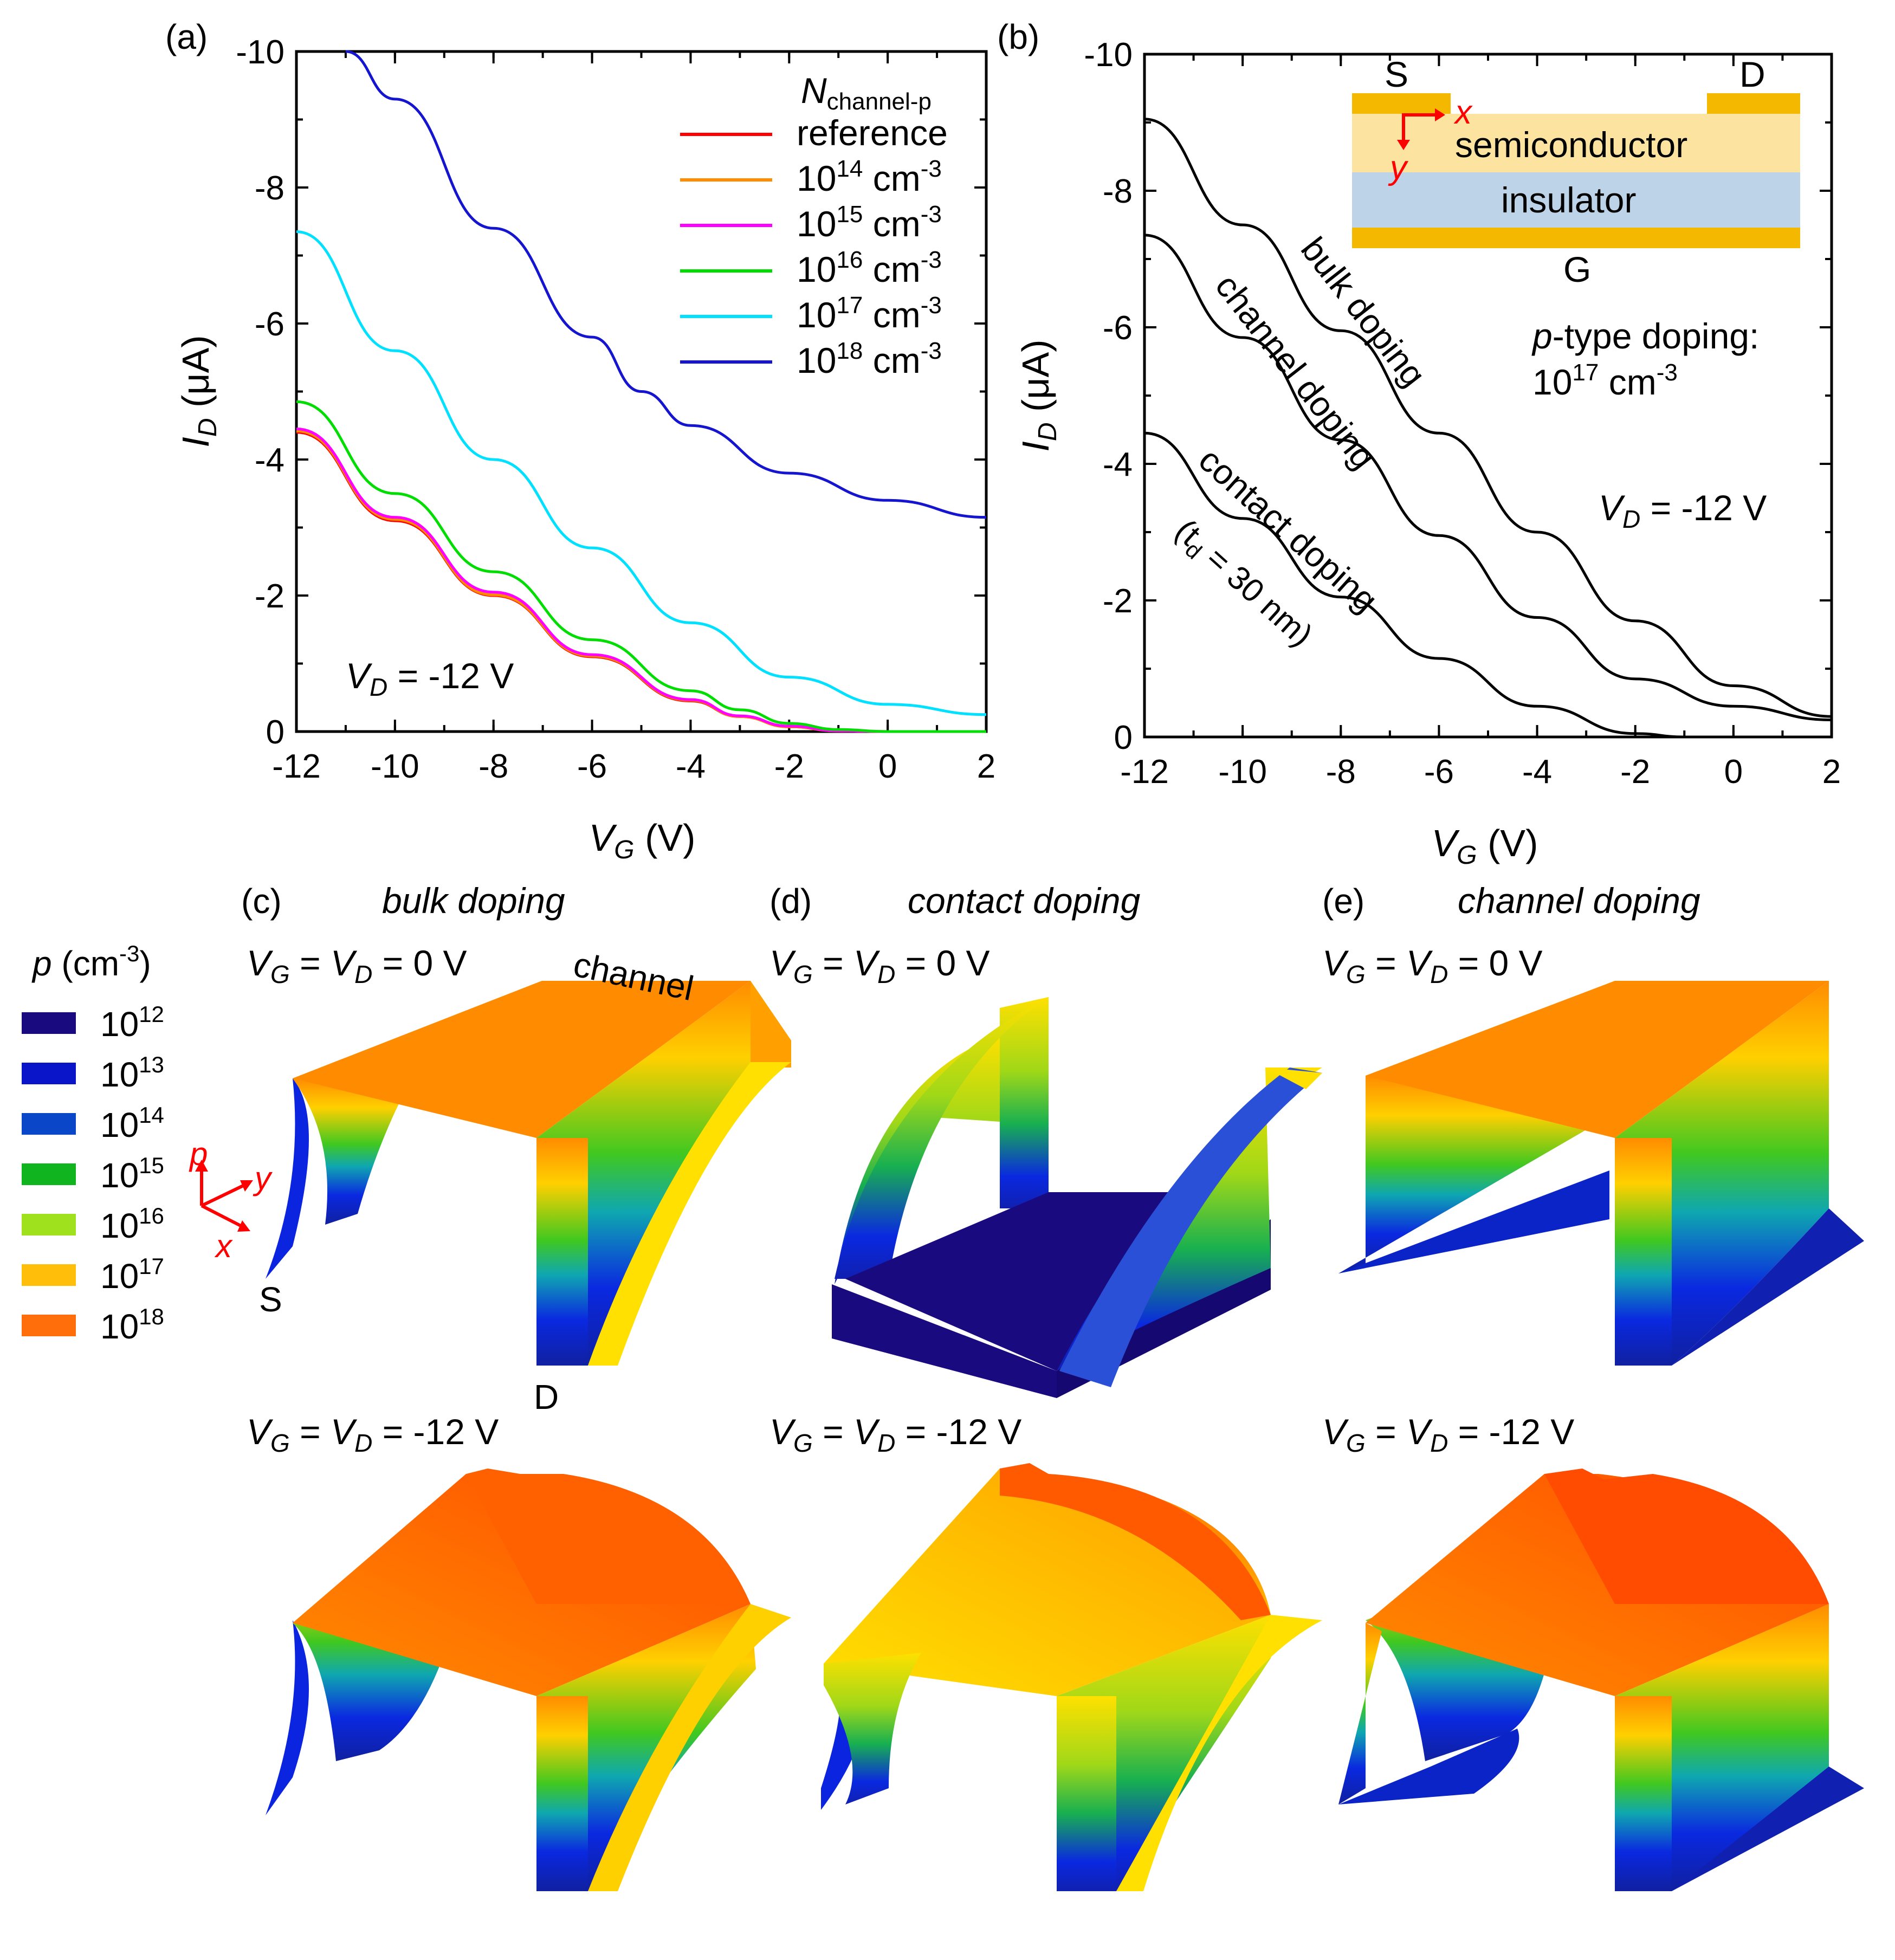 The width and height of the screenshot is (1895, 1960). I want to click on y-tick-label: -2, so click(269, 596).